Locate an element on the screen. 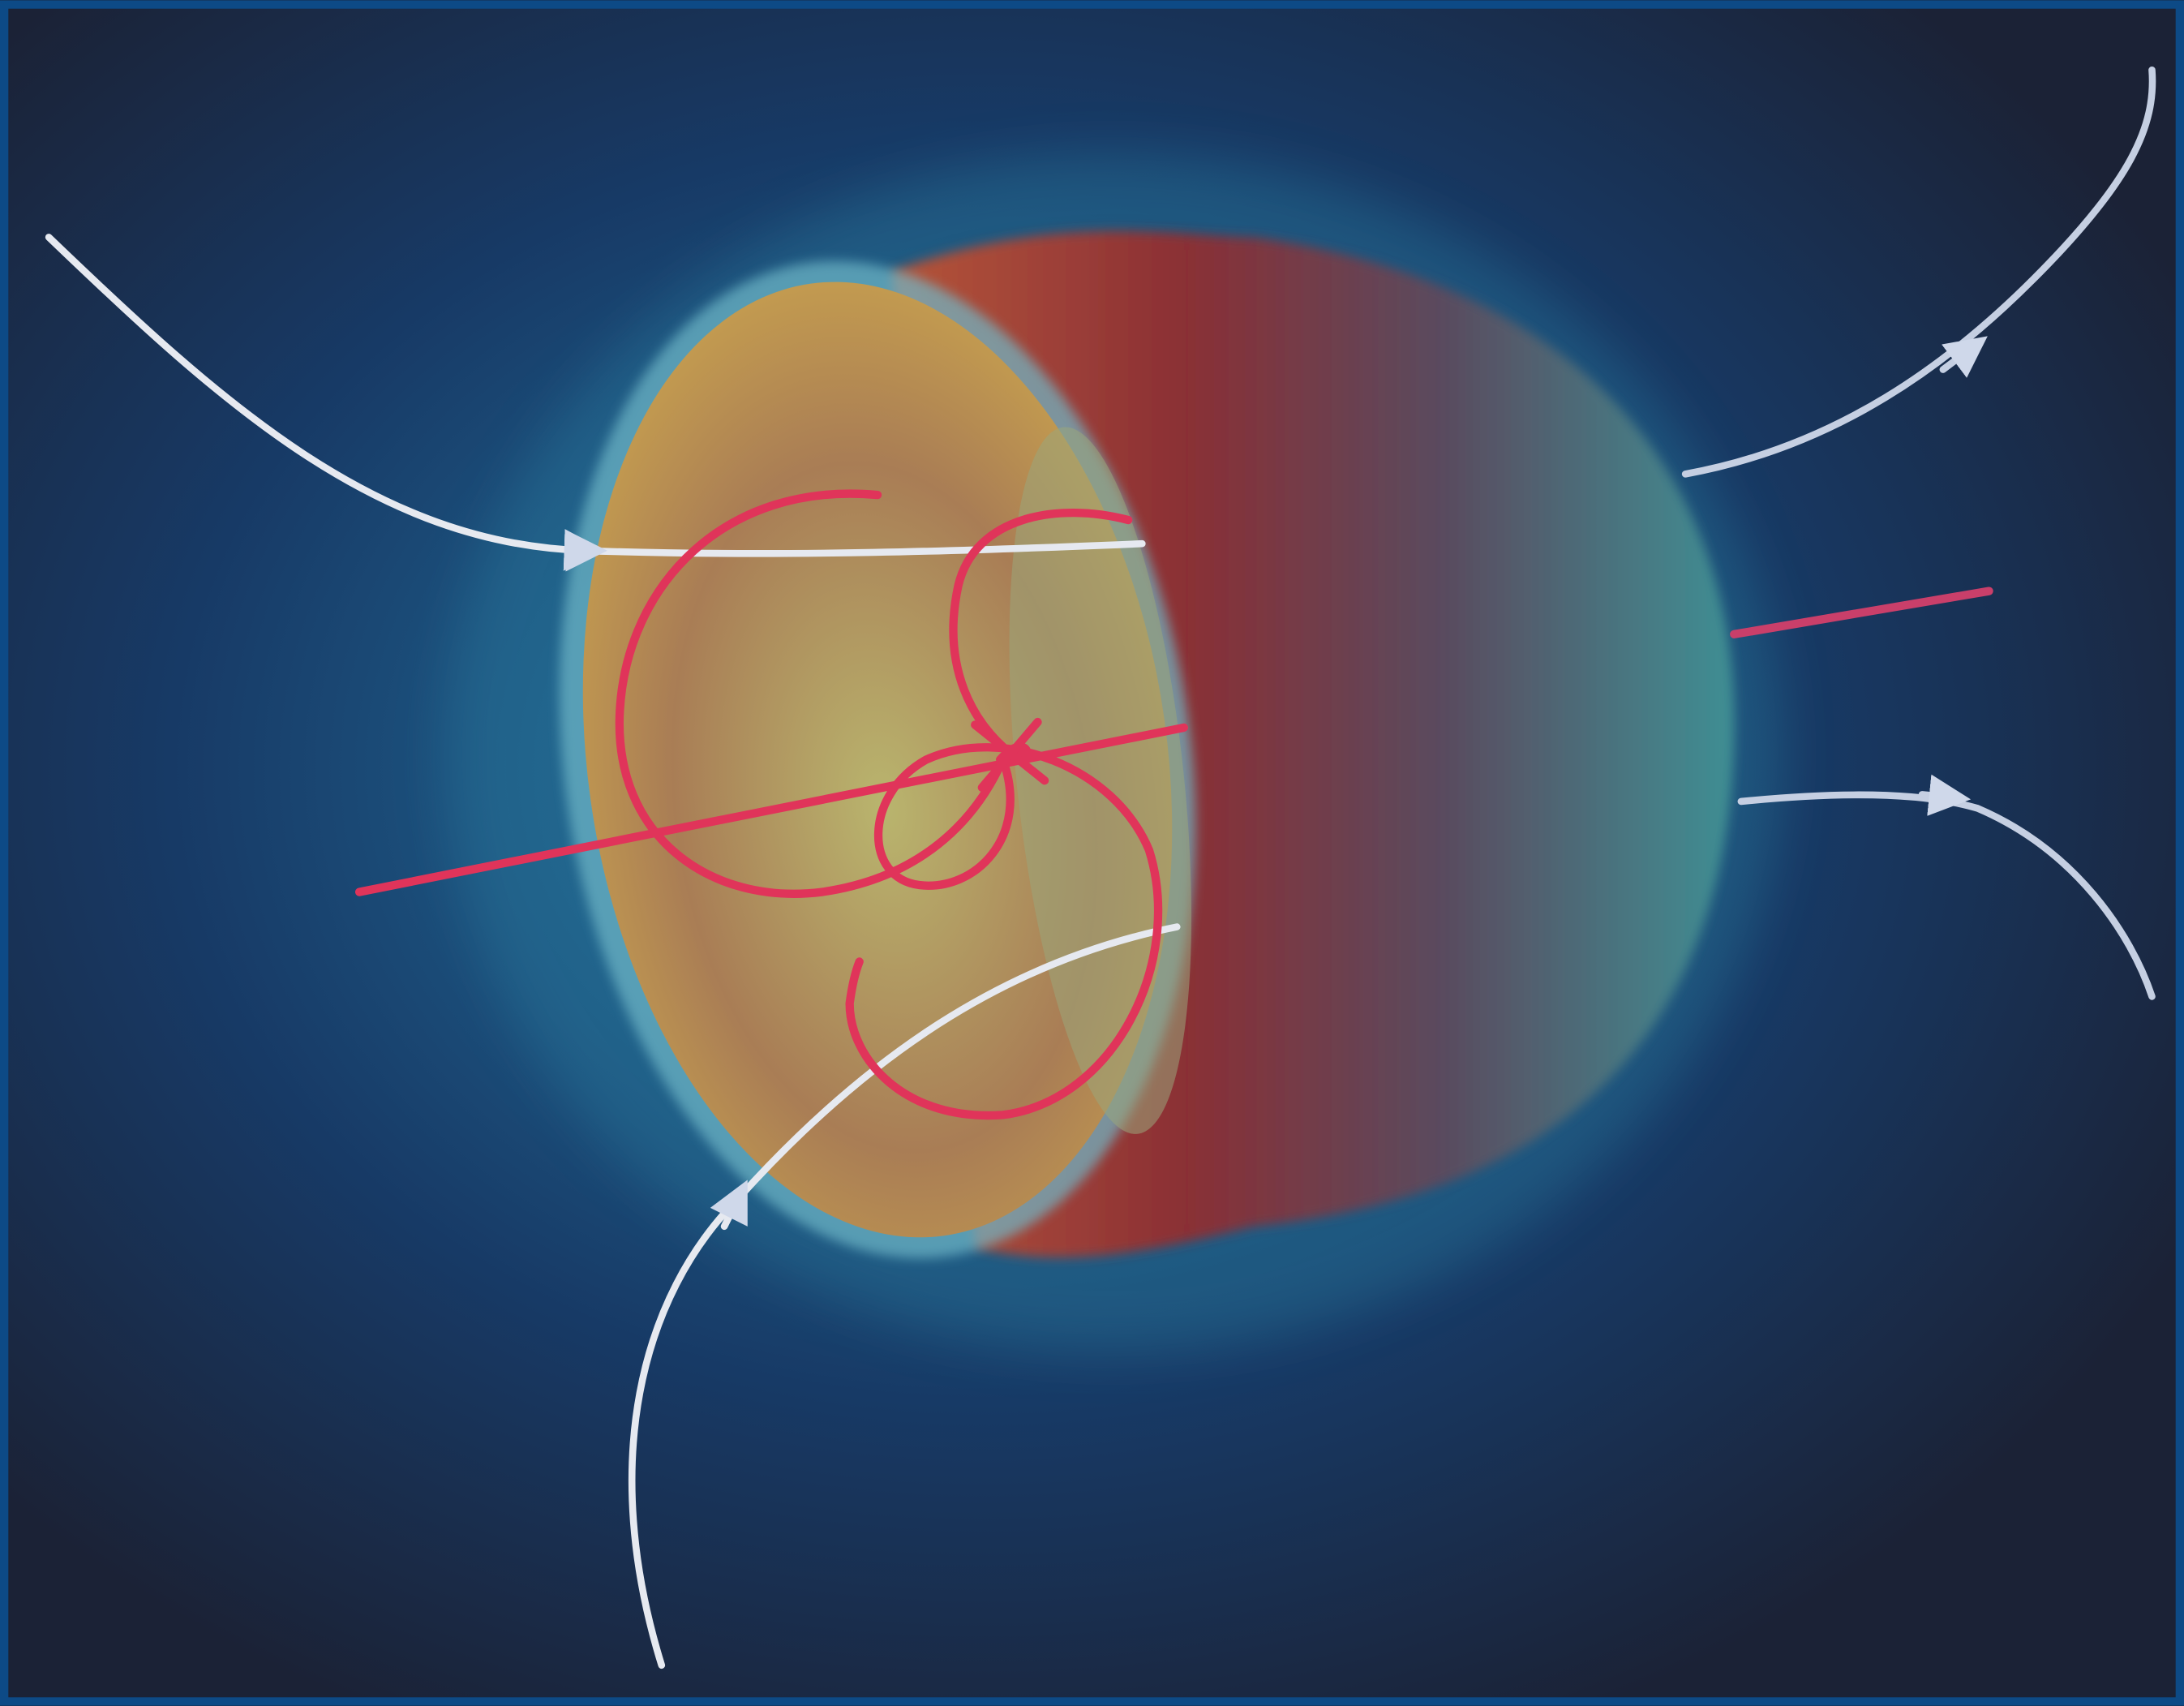 The image size is (2184, 1706). inner-ring is located at coordinates (1100, 780).